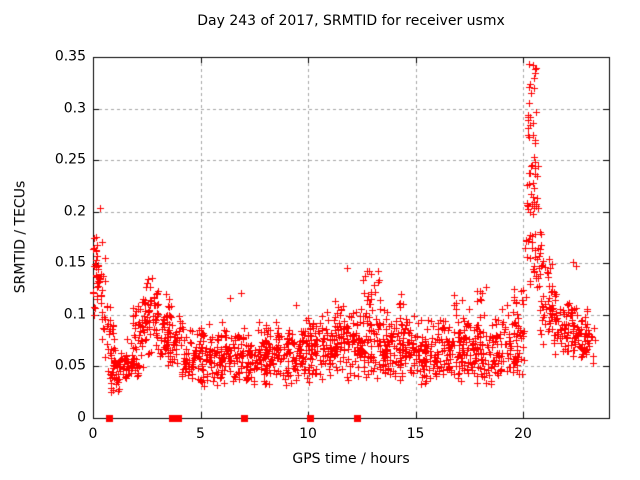 The image size is (640, 480). Describe the element at coordinates (70, 56) in the screenshot. I see `y-tick-label: 0.35` at that location.